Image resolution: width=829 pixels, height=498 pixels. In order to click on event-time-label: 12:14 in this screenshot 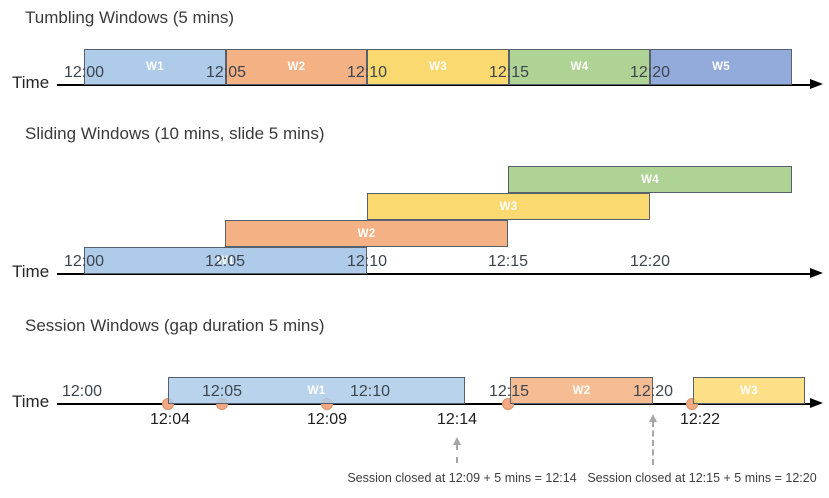, I will do `click(457, 419)`.